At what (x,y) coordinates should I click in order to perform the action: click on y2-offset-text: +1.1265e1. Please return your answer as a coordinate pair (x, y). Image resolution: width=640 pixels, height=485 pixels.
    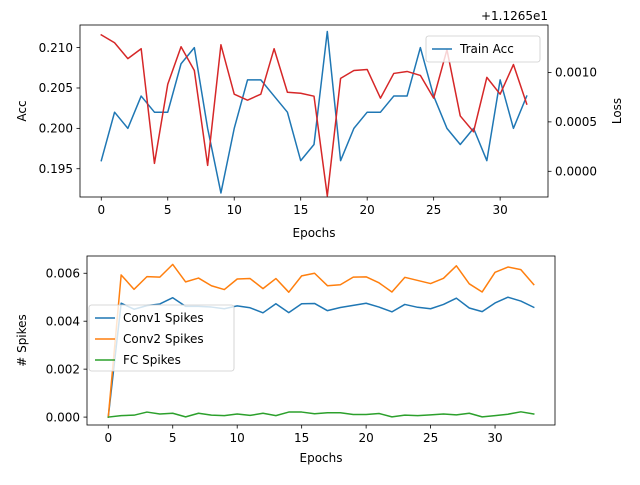
    Looking at the image, I should click on (514, 16).